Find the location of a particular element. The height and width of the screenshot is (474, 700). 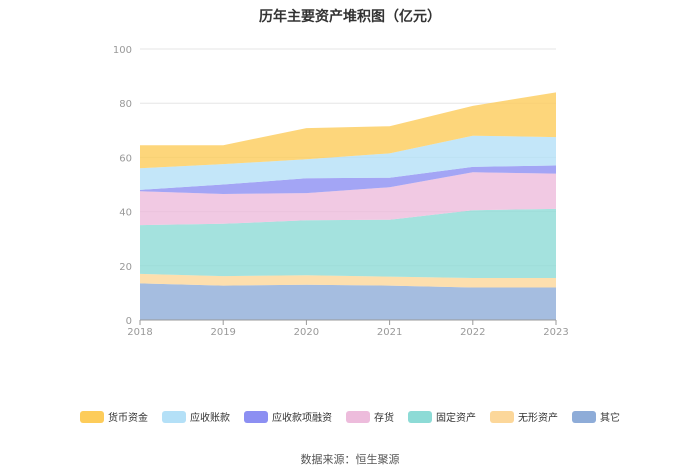

x-tick-label: 2023 is located at coordinates (555, 332).